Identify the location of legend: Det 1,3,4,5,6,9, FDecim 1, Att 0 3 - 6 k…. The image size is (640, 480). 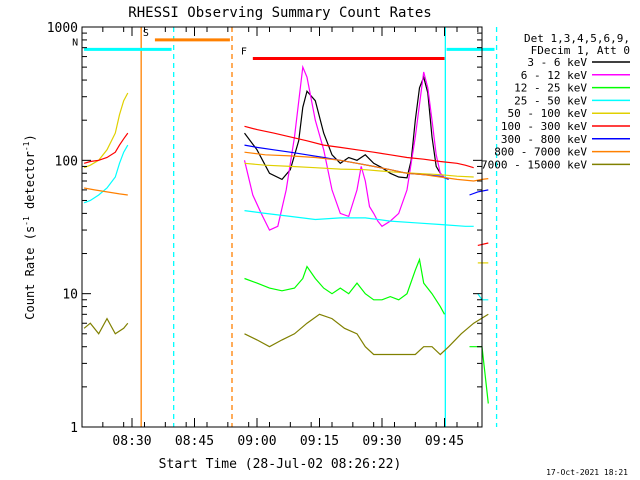
(555, 101).